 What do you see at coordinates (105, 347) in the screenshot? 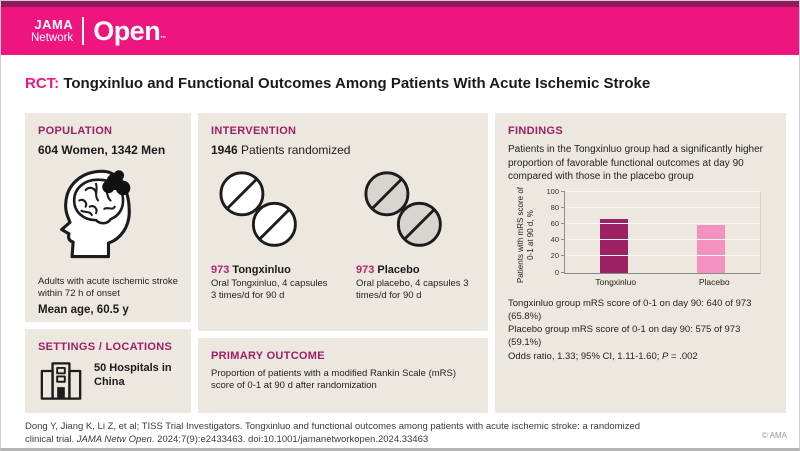
I see `settings-heading: SETTINGS / LOCATIONS` at bounding box center [105, 347].